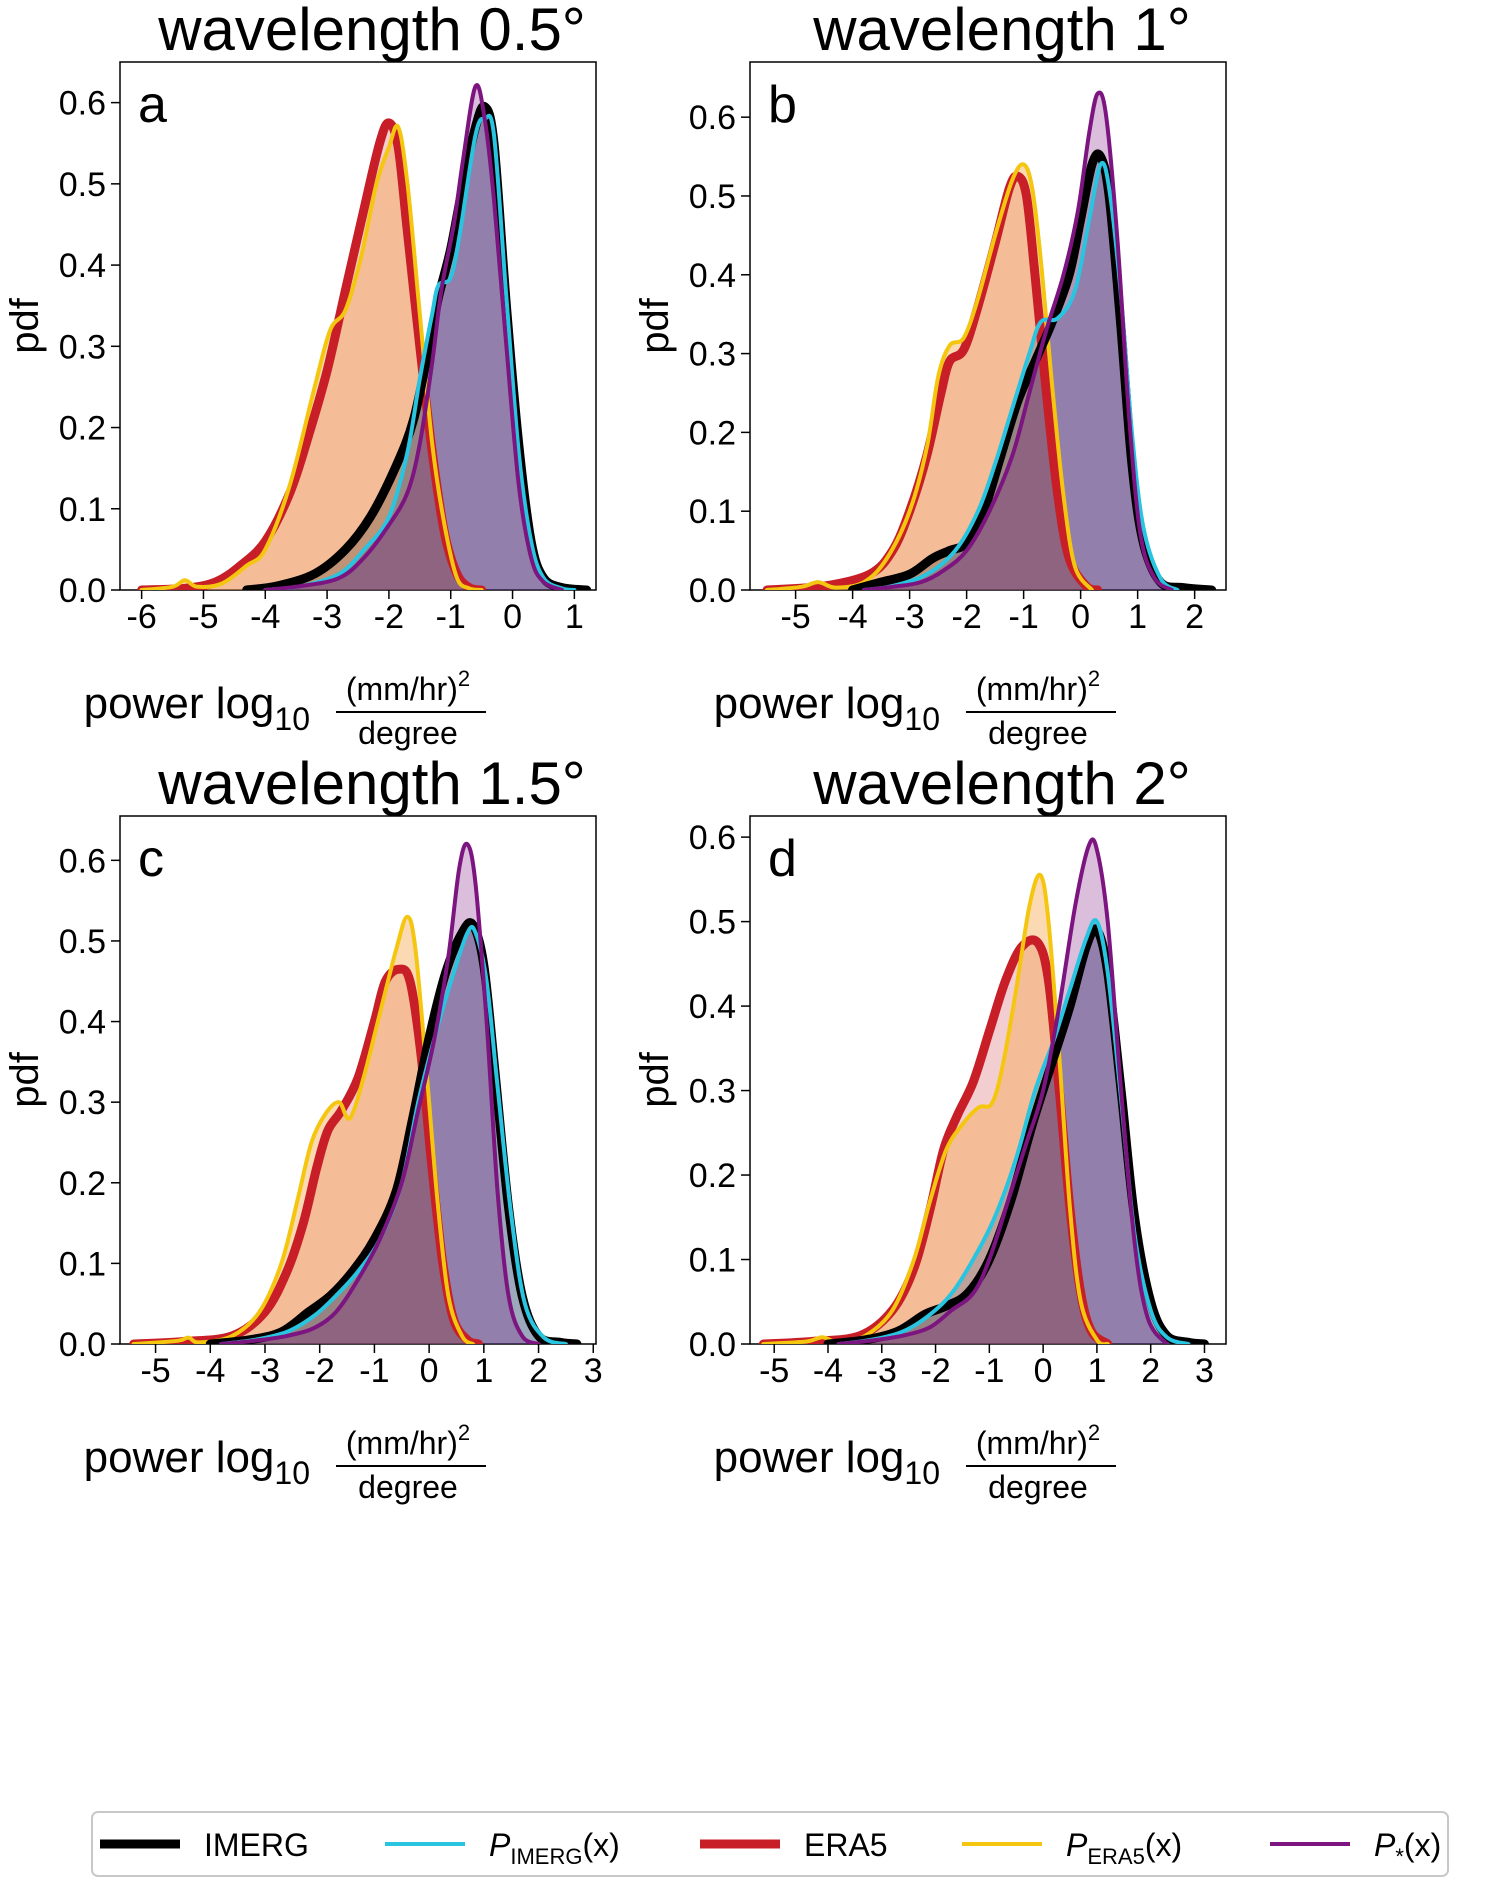 This screenshot has height=1889, width=1495. I want to click on x-tick-label: -4, so click(828, 1371).